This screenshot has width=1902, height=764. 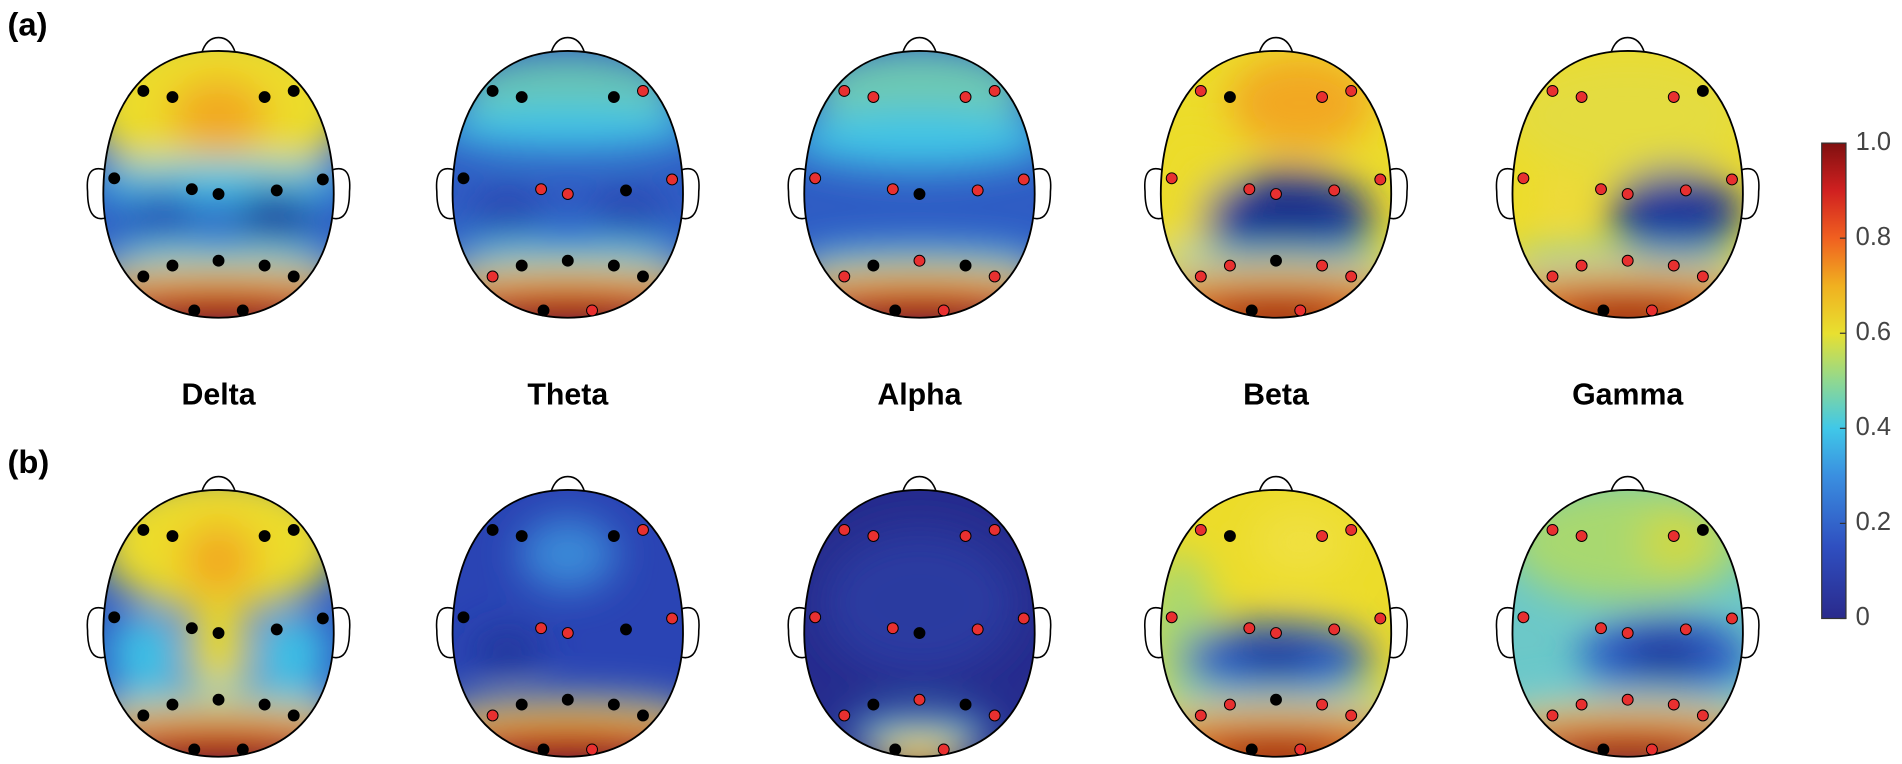 What do you see at coordinates (919, 395) in the screenshot?
I see `band-label: Alpha` at bounding box center [919, 395].